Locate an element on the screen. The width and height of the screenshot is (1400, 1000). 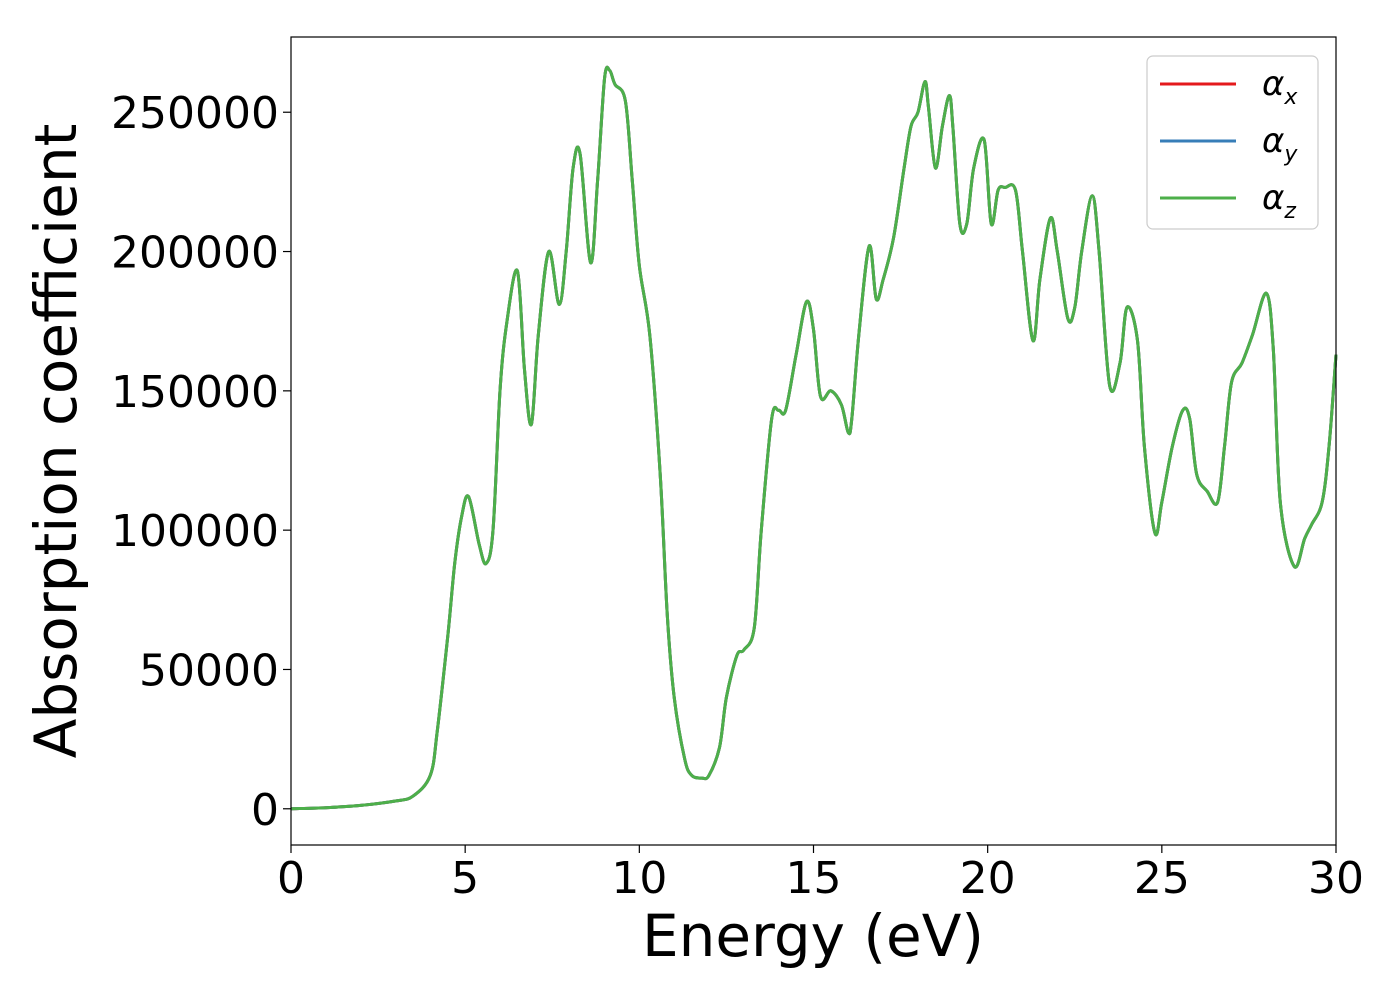
x-tick-label: 5 is located at coordinates (465, 878).